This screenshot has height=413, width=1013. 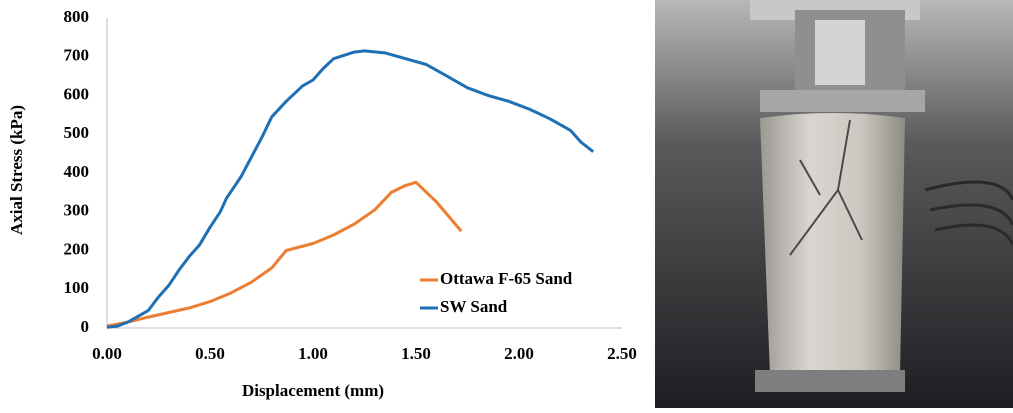 I want to click on x-tick-label: 1.00, so click(x=313, y=353).